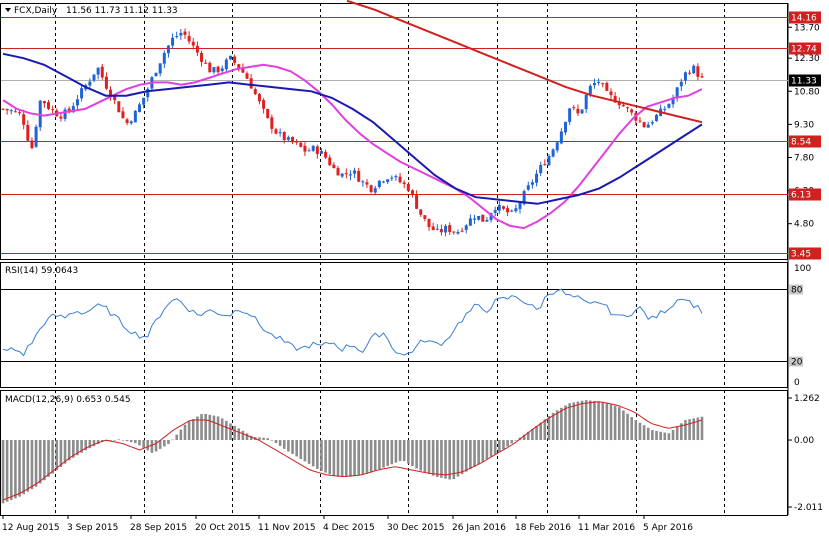 This screenshot has height=539, width=829. Describe the element at coordinates (68, 400) in the screenshot. I see `macd-label: MACD(12,26,9) 0.653 0.545` at that location.